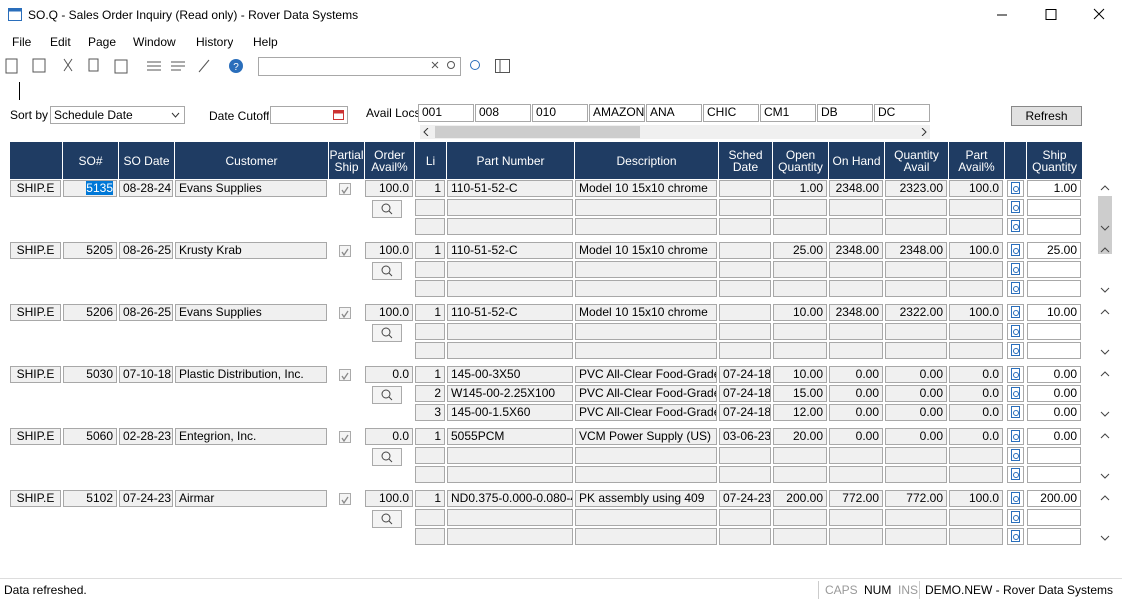  What do you see at coordinates (646, 350) in the screenshot?
I see `line-desc` at bounding box center [646, 350].